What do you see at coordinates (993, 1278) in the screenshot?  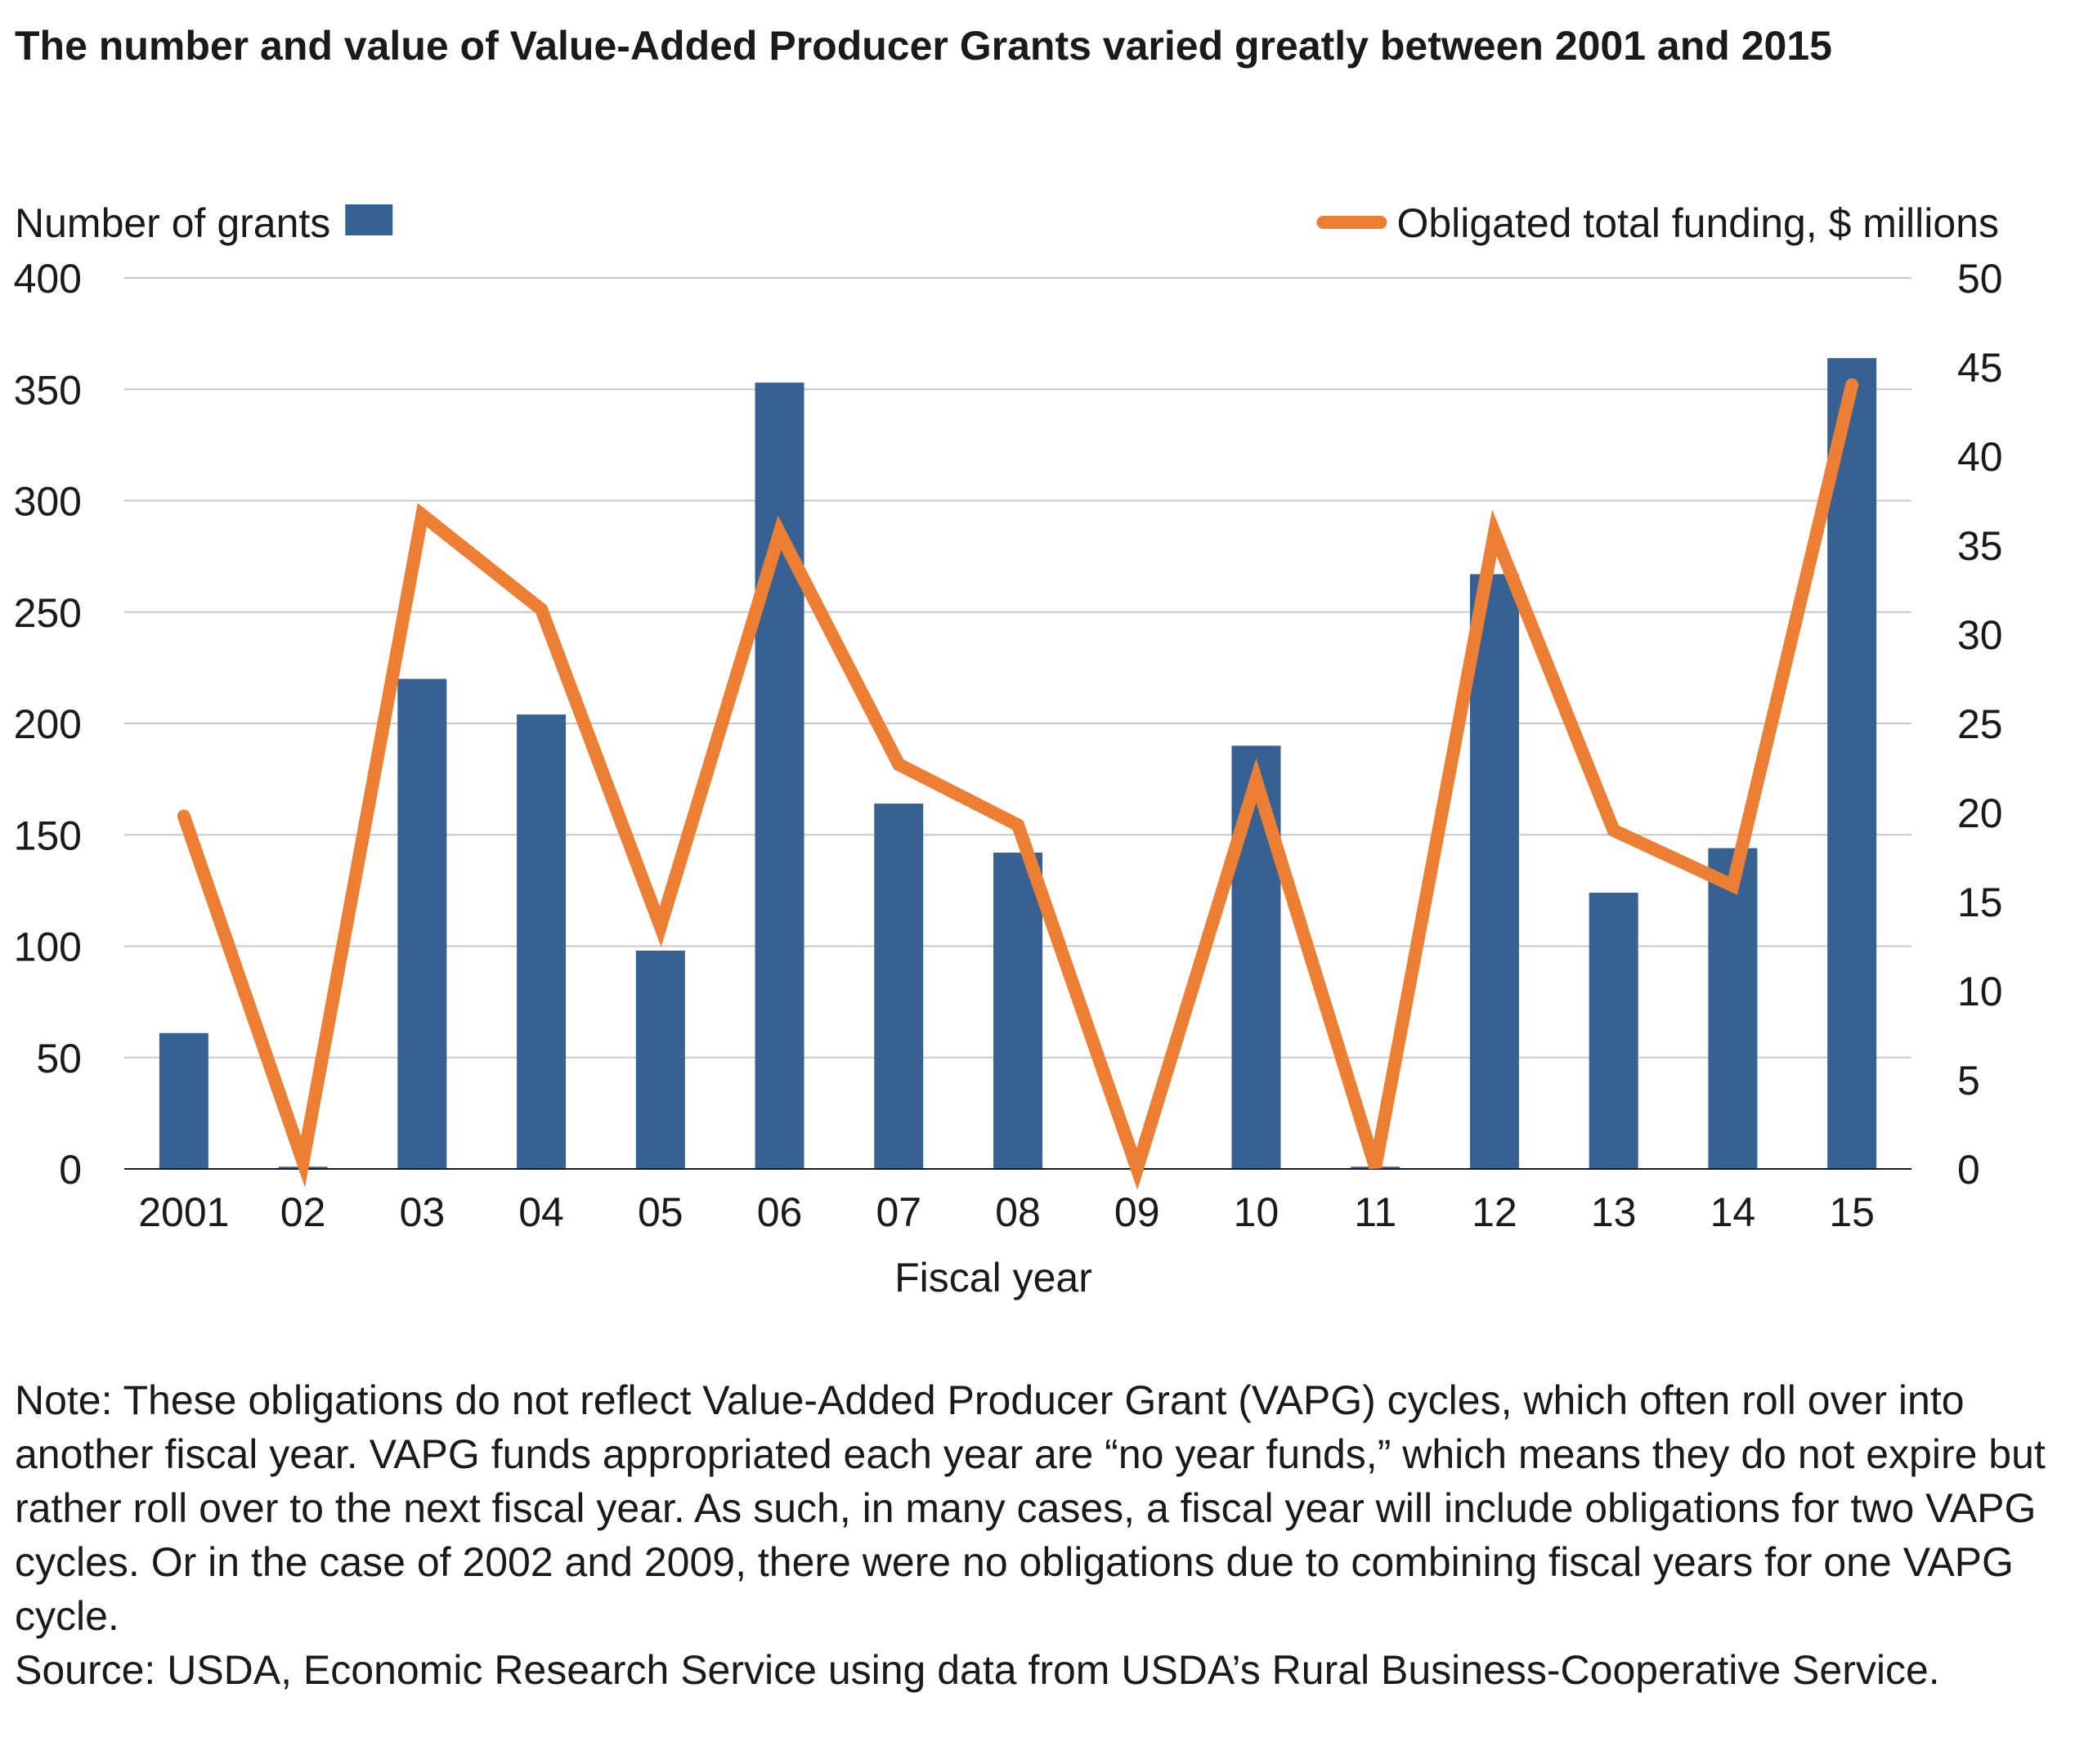 I see `x-axis-title: Fiscal year` at bounding box center [993, 1278].